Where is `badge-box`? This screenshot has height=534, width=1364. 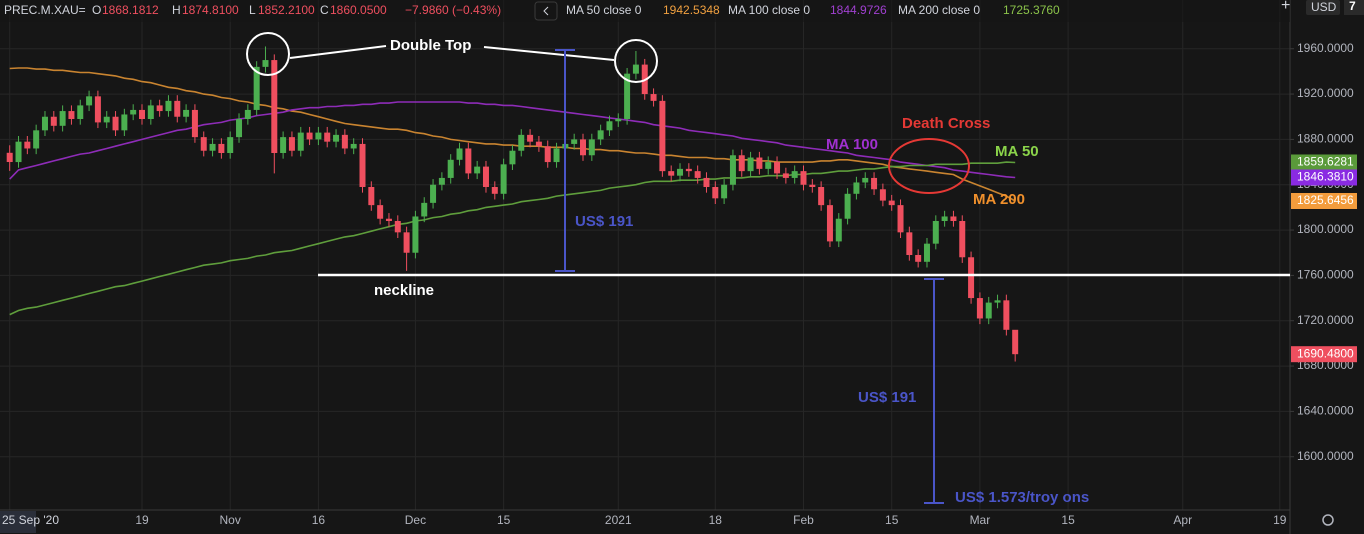
badge-box is located at coordinates (1354, 7).